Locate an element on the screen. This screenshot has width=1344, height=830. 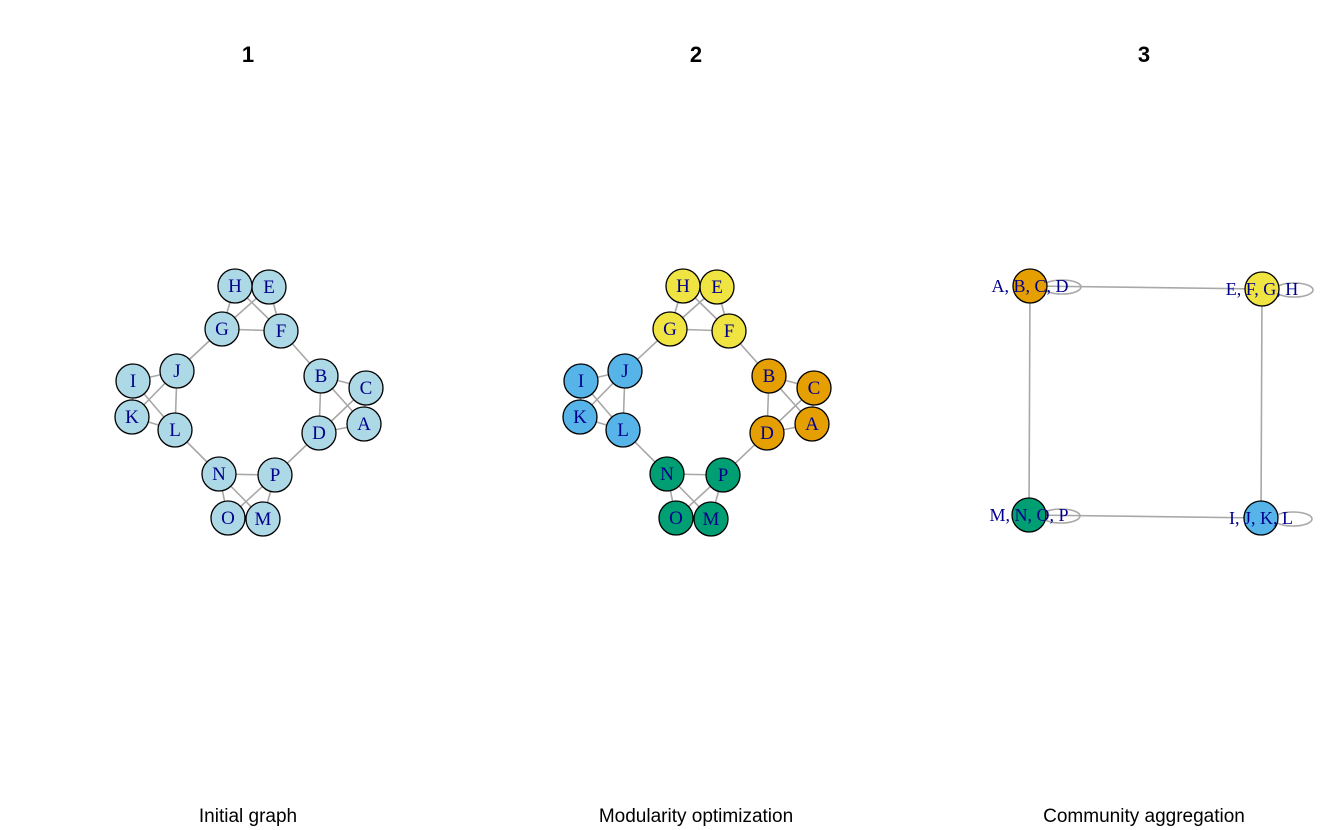
node-J: J is located at coordinates (177, 371).